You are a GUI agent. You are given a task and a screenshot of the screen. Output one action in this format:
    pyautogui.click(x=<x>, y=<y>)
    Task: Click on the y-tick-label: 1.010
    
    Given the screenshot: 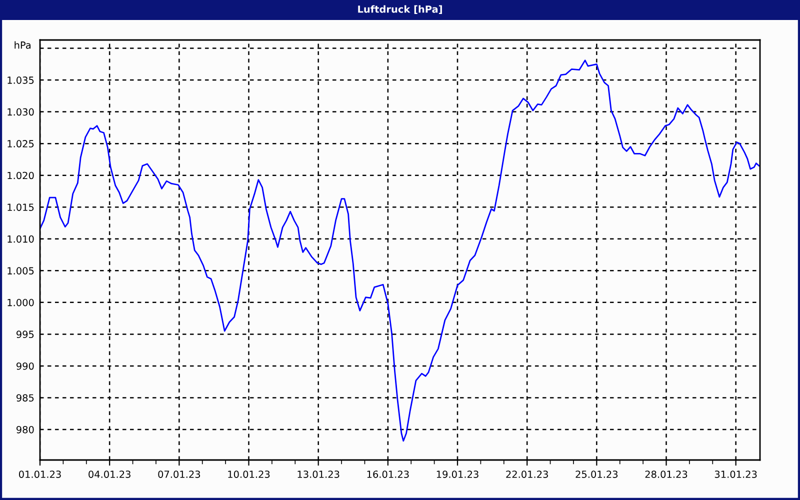 What is the action you would take?
    pyautogui.click(x=21, y=239)
    